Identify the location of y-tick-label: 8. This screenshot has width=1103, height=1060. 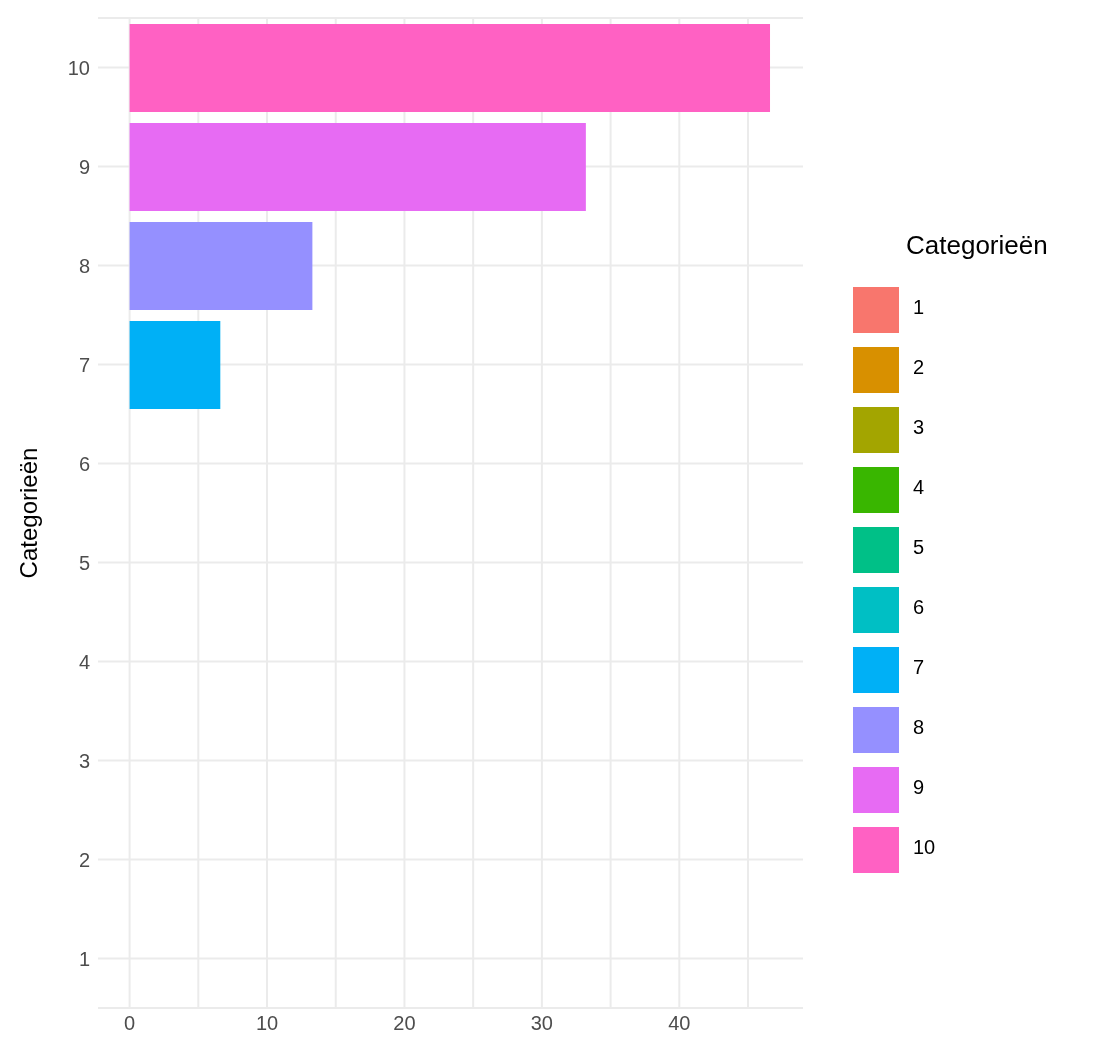
(84, 265).